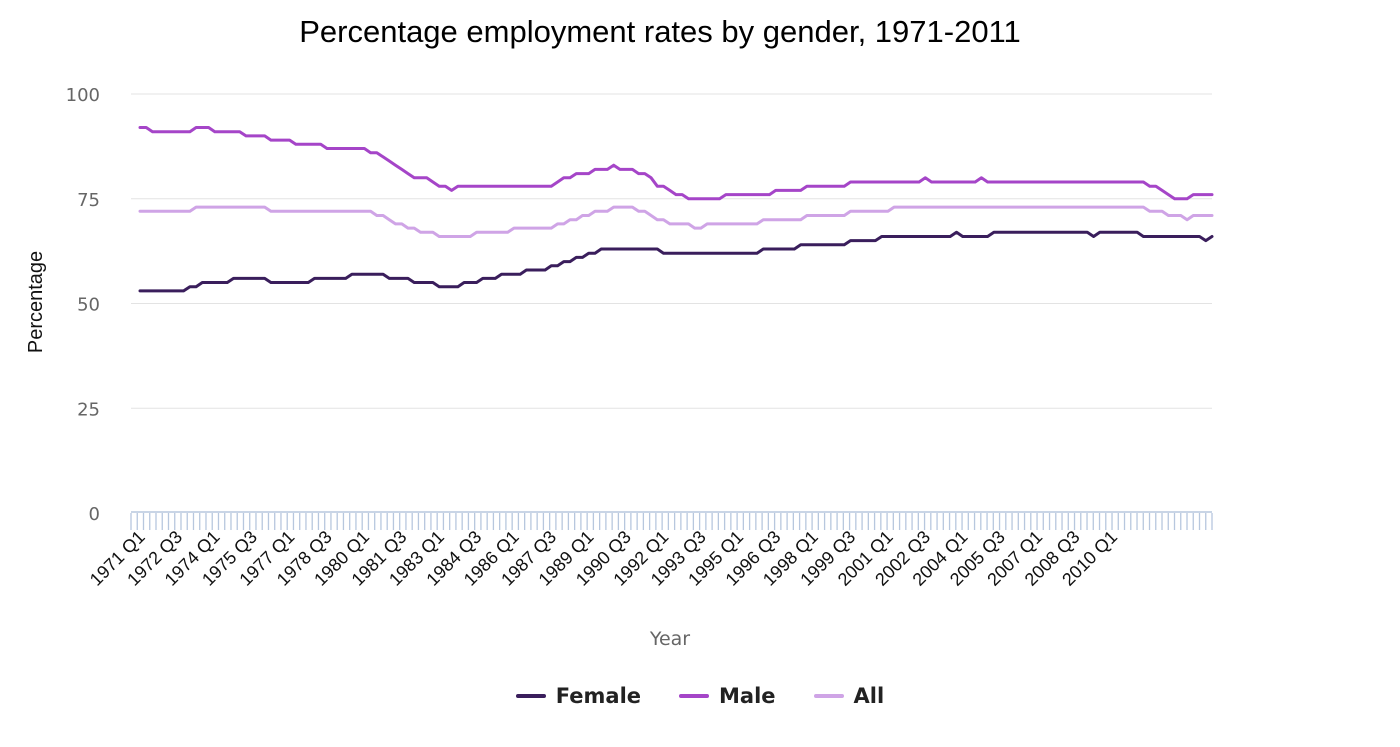  What do you see at coordinates (828, 696) in the screenshot?
I see `legend-swatch-all` at bounding box center [828, 696].